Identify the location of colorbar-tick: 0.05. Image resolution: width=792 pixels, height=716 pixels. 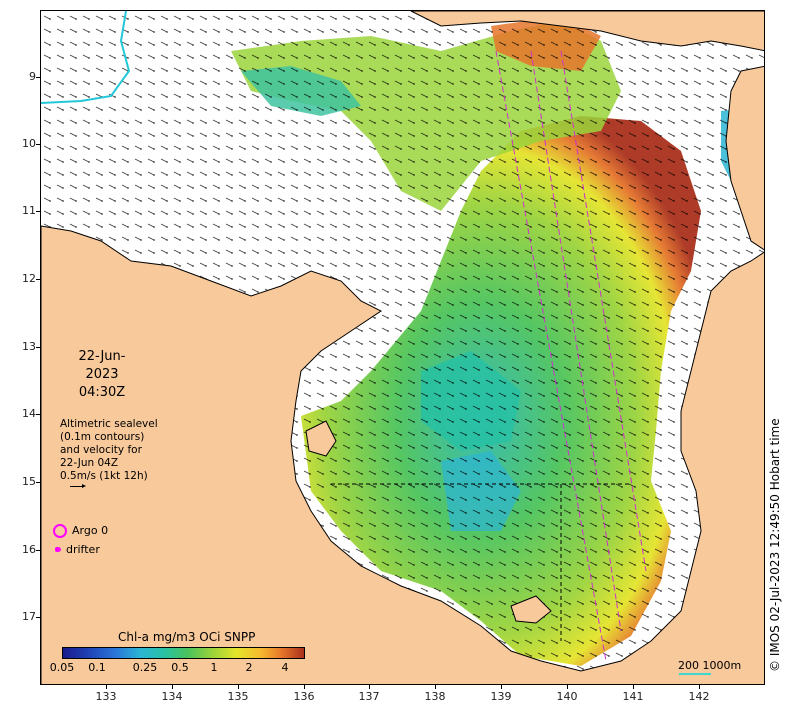
(62, 667).